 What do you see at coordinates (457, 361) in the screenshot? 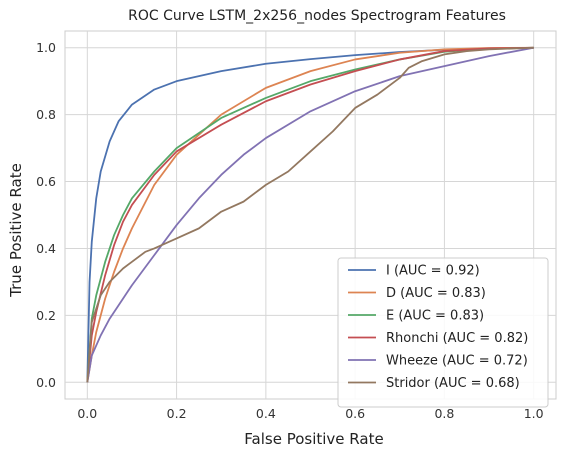
I see `legend-label-4: Wheeze (AUC = 0.72)` at bounding box center [457, 361].